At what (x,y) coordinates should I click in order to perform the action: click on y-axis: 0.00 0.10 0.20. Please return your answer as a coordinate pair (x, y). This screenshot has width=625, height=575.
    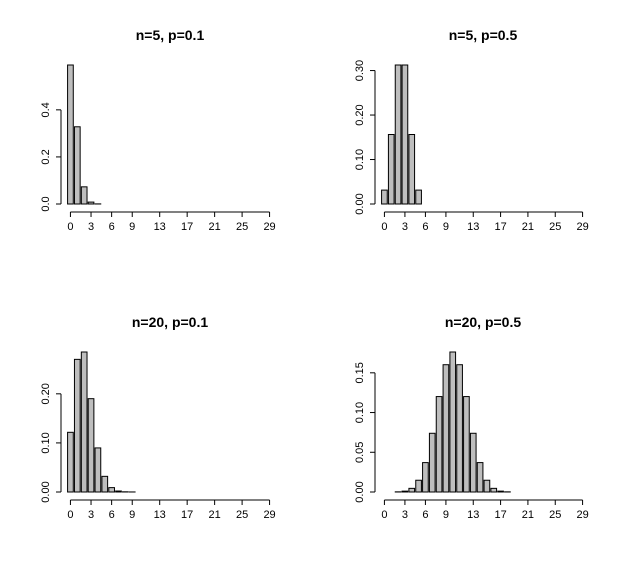
    Looking at the image, I should click on (51, 443).